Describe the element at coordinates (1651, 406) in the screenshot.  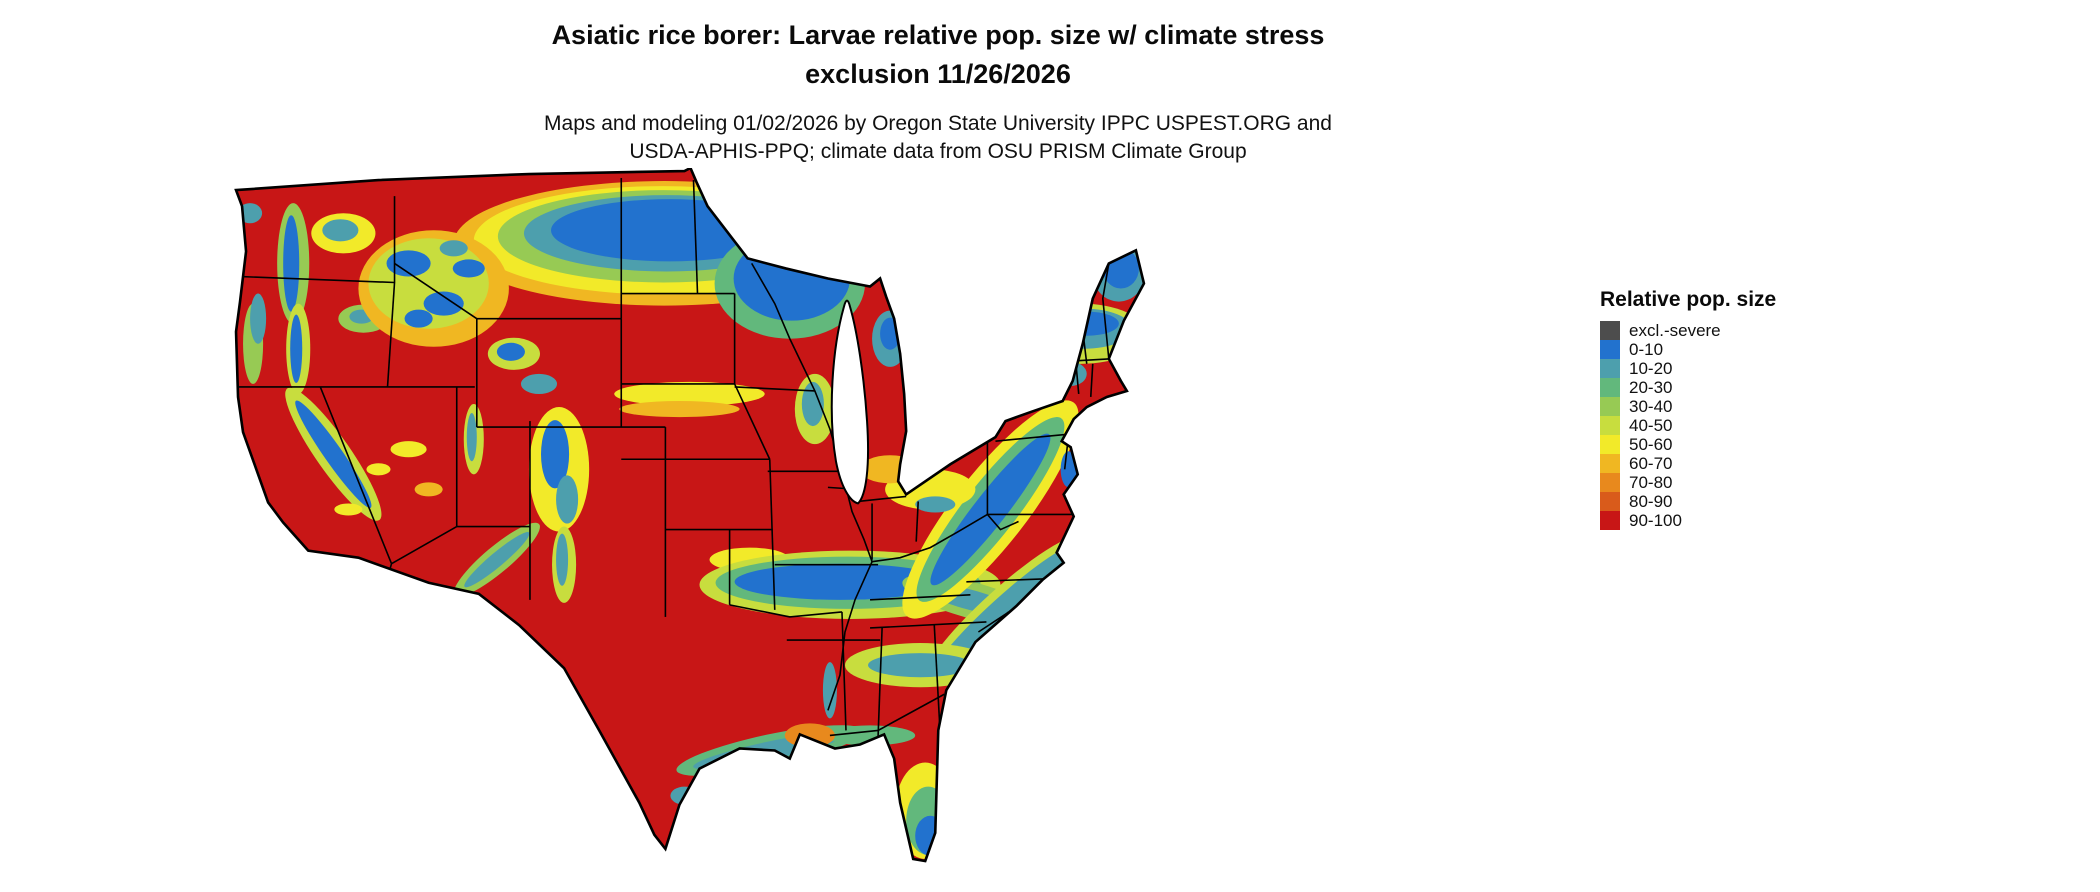
I see `legend-label: 30-40` at that location.